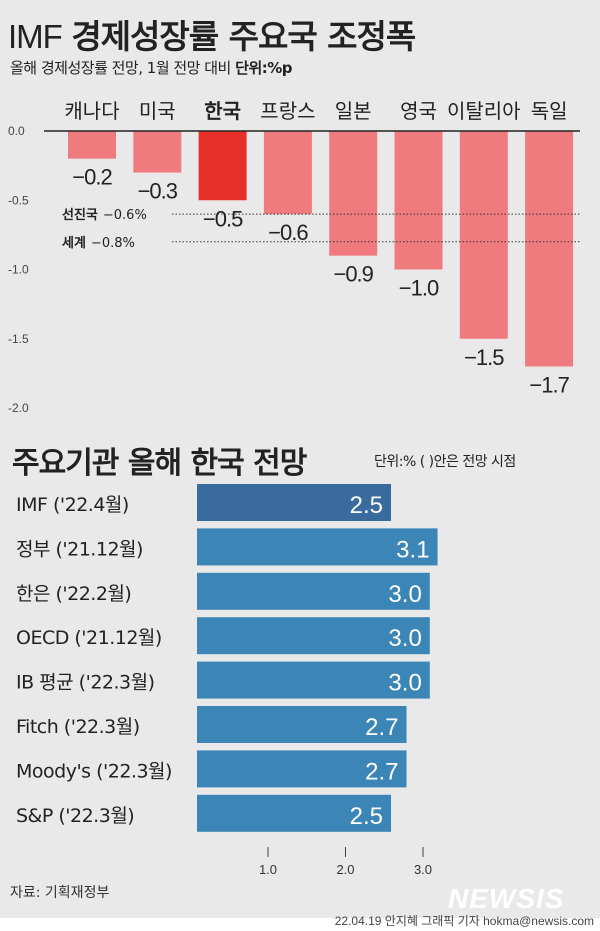 The width and height of the screenshot is (600, 931). I want to click on chart-title: IMF 경제성장률 주요국 조정폭, so click(212, 34).